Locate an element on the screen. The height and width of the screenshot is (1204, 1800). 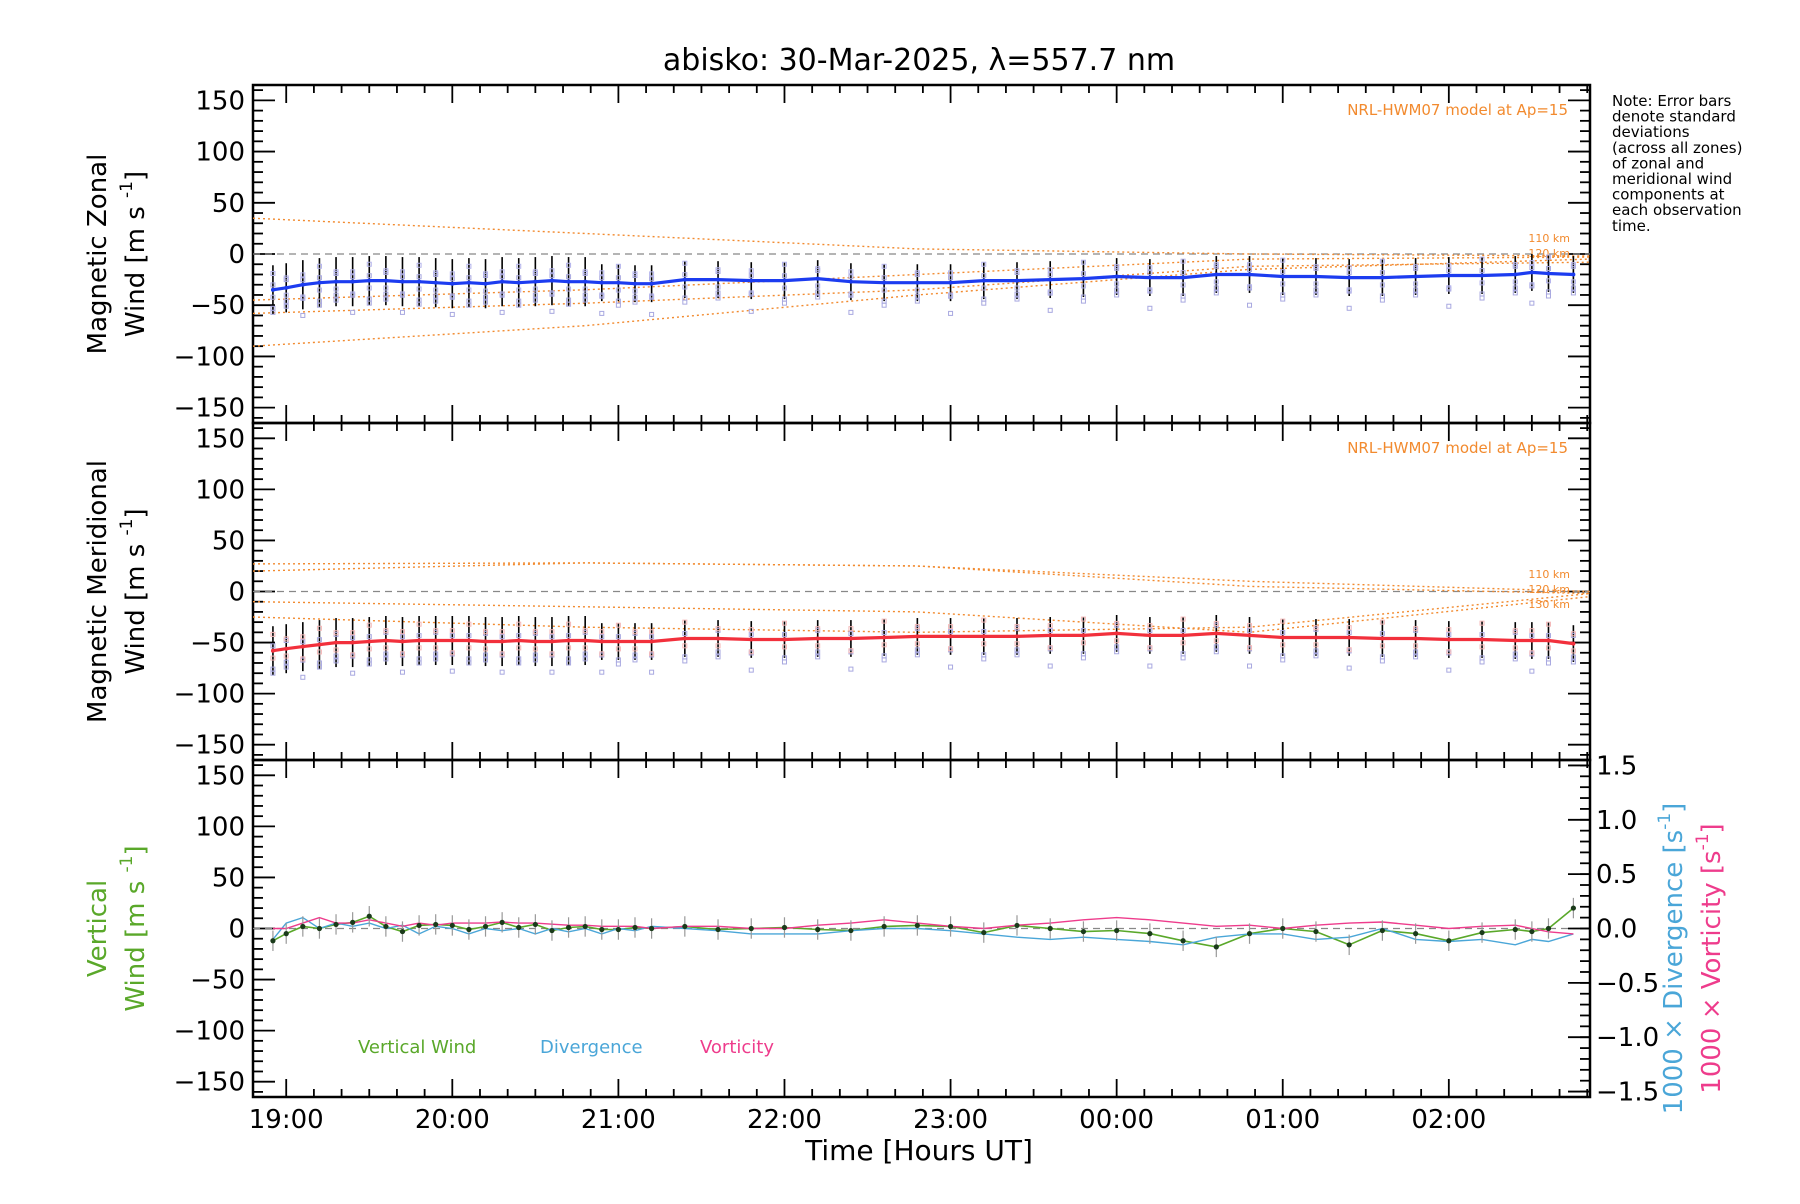
model-label: 110 km is located at coordinates (1549, 238).